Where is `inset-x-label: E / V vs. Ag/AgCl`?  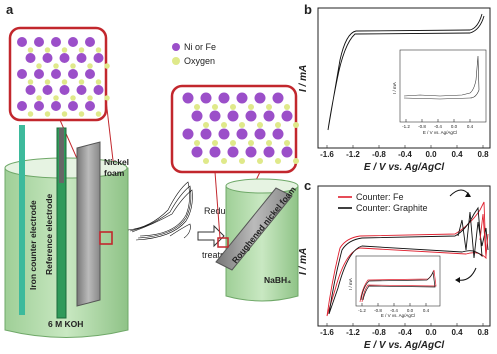
inset-x-label: E / V vs. Ag/AgCl is located at coordinates (440, 132).